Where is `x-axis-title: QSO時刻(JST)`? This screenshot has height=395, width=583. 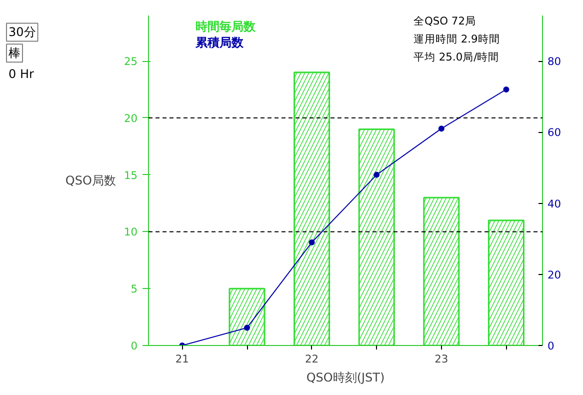
x-axis-title: QSO時刻(JST) is located at coordinates (345, 377).